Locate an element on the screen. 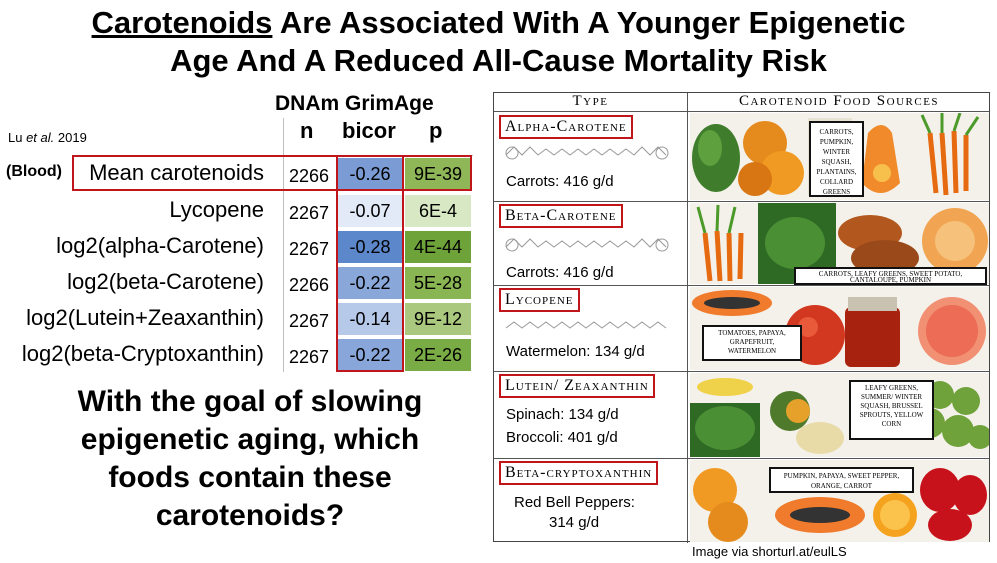  amount-lycopene: Watermelon: 134 g/d is located at coordinates (575, 351).